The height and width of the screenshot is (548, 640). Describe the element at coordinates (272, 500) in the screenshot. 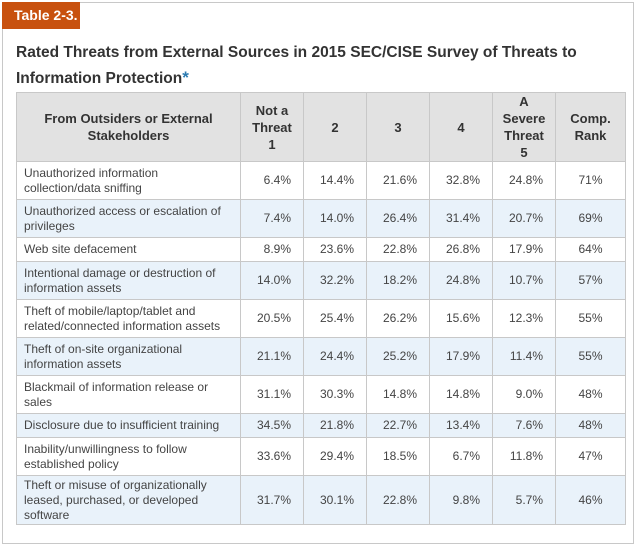

I see `value-cell: 31.7%` at that location.